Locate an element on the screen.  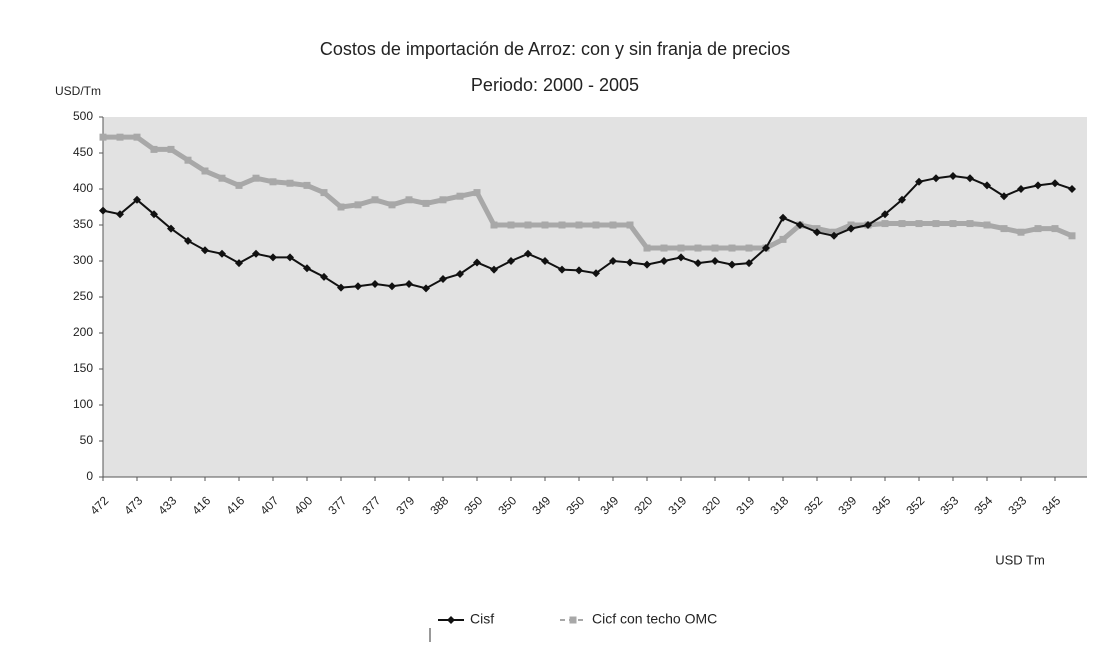
y-tick-label: 50 is located at coordinates (87, 440).